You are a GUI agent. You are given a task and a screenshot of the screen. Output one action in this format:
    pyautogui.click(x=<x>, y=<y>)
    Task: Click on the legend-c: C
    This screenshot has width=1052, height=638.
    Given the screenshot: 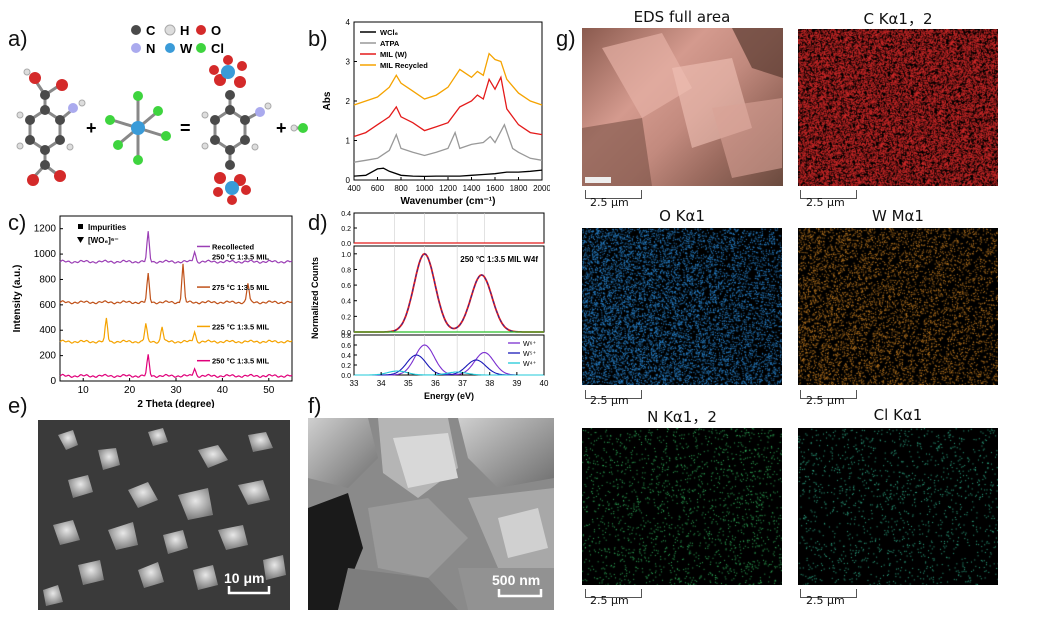 What is the action you would take?
    pyautogui.click(x=151, y=30)
    